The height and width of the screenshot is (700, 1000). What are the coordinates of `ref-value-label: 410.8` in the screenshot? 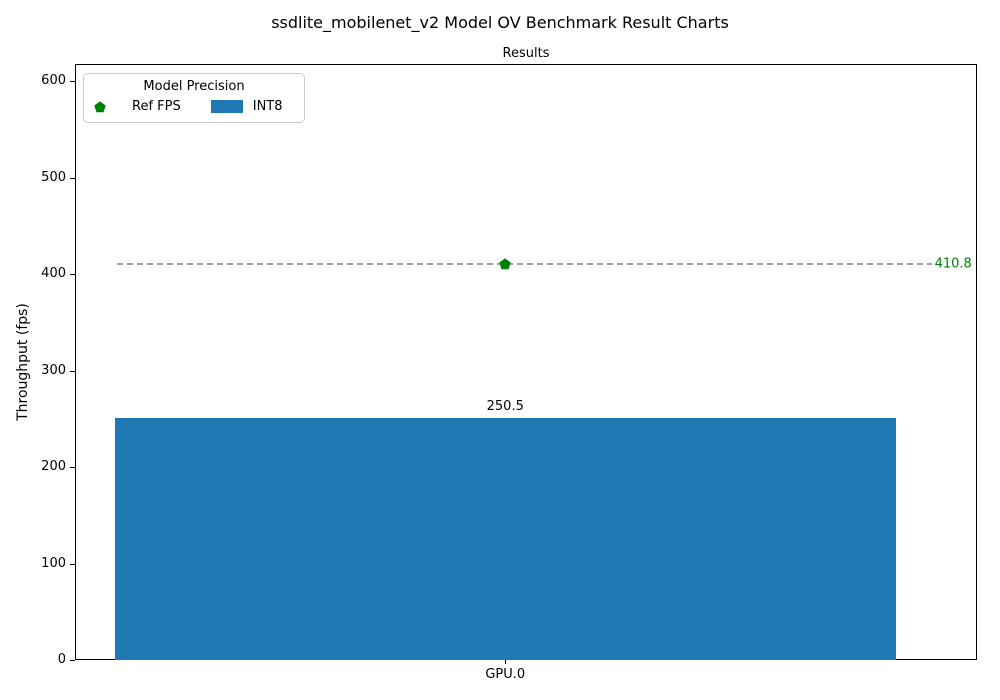 It's located at (953, 264).